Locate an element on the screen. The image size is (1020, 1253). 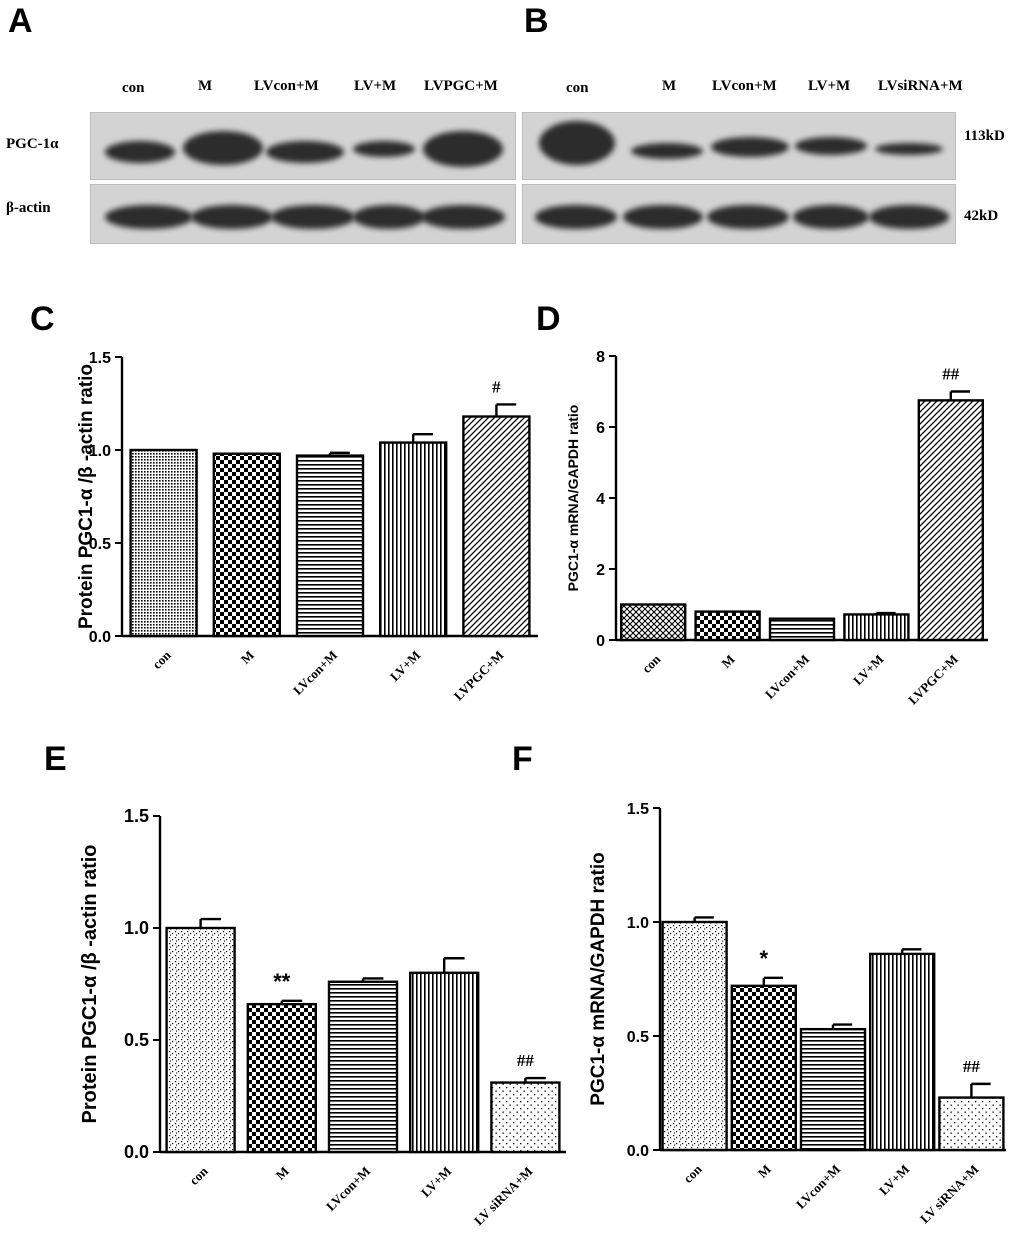
significance-label: # is located at coordinates (496, 386).